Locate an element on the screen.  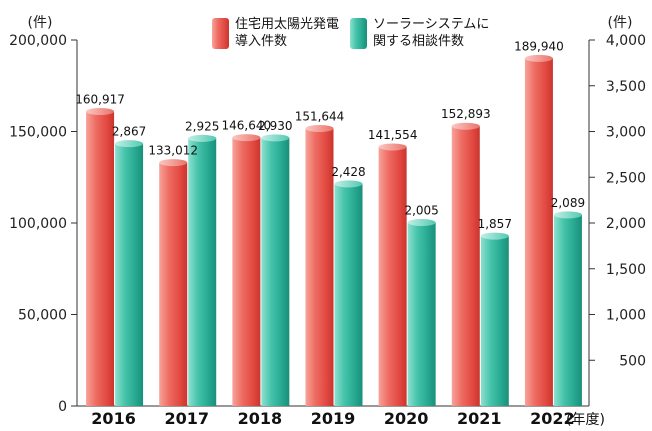
data-label-solar-installations: 189,940 is located at coordinates (539, 46).